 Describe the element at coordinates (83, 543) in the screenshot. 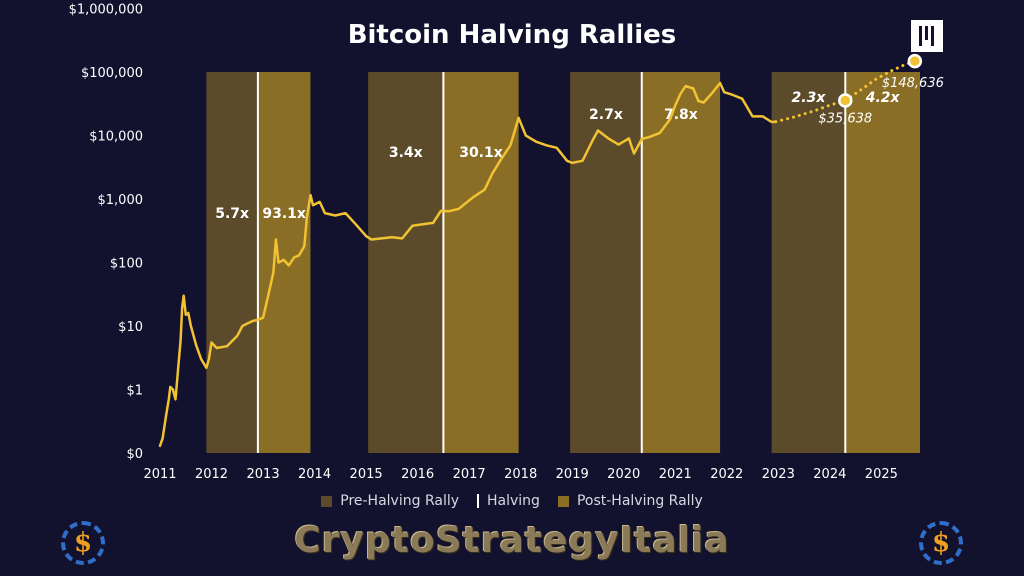

I see `left-corner-logo-icon: $` at that location.